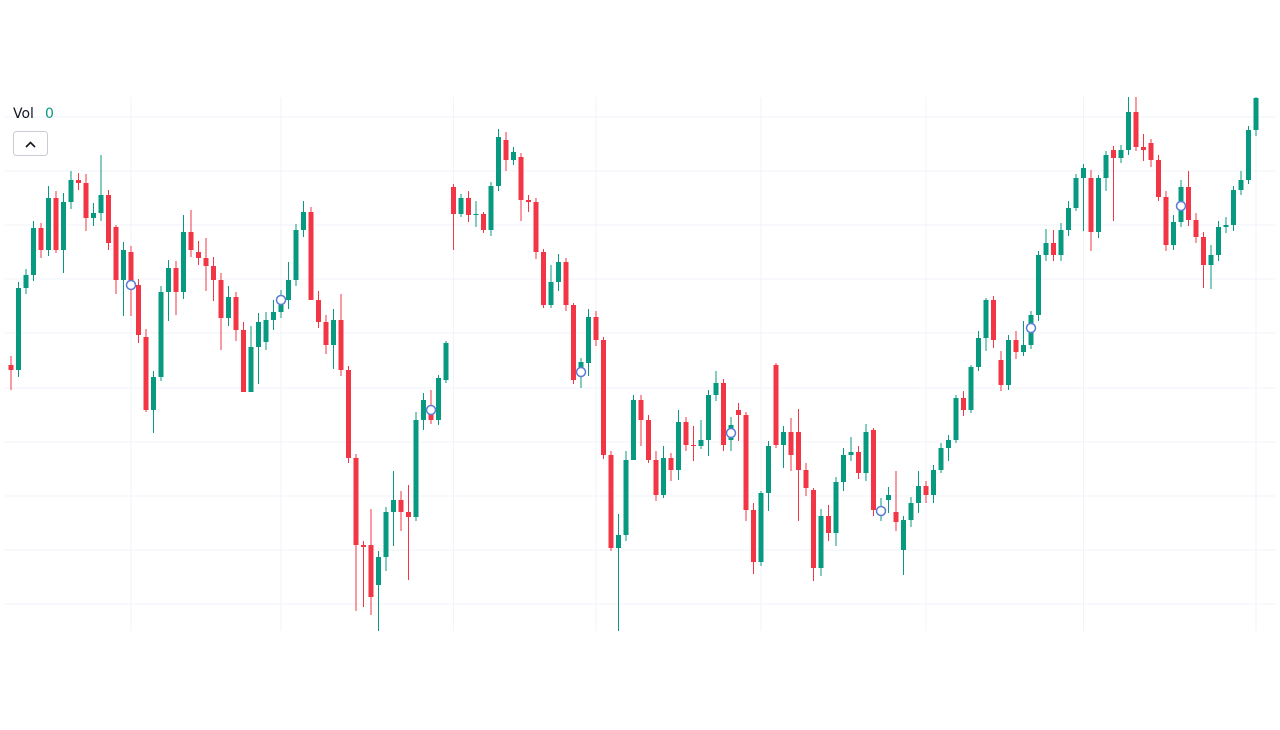 The image size is (1280, 730). Describe the element at coordinates (23, 114) in the screenshot. I see `legend-label: Vol` at that location.